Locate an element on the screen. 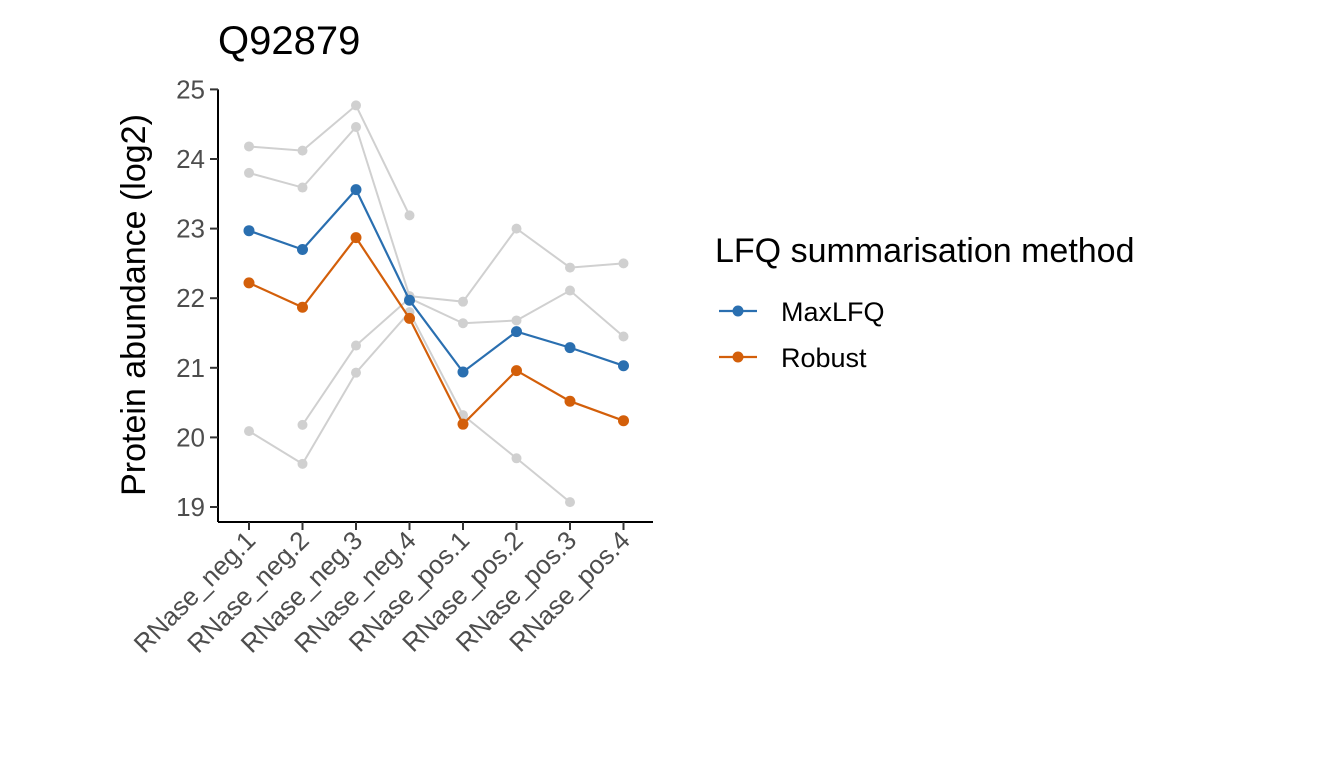 Image resolution: width=1344 pixels, height=768 pixels. y-tick-label: 23 is located at coordinates (190, 229).